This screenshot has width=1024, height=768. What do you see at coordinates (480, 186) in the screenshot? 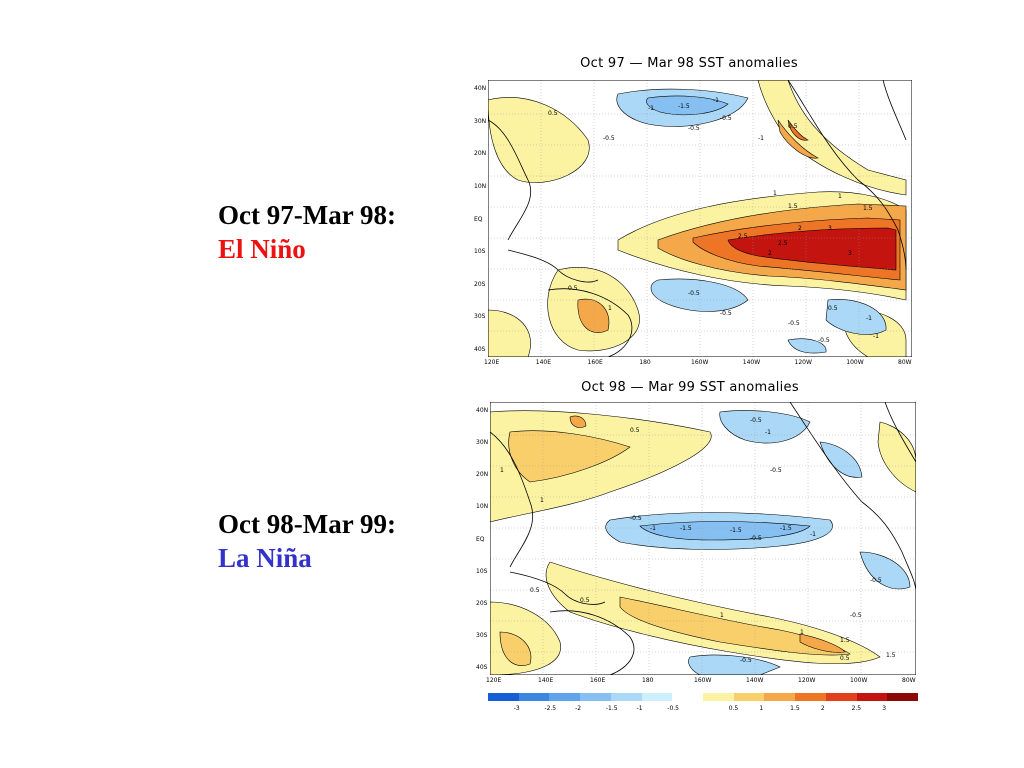
I see `latitude-tick-label: 10N` at bounding box center [480, 186].